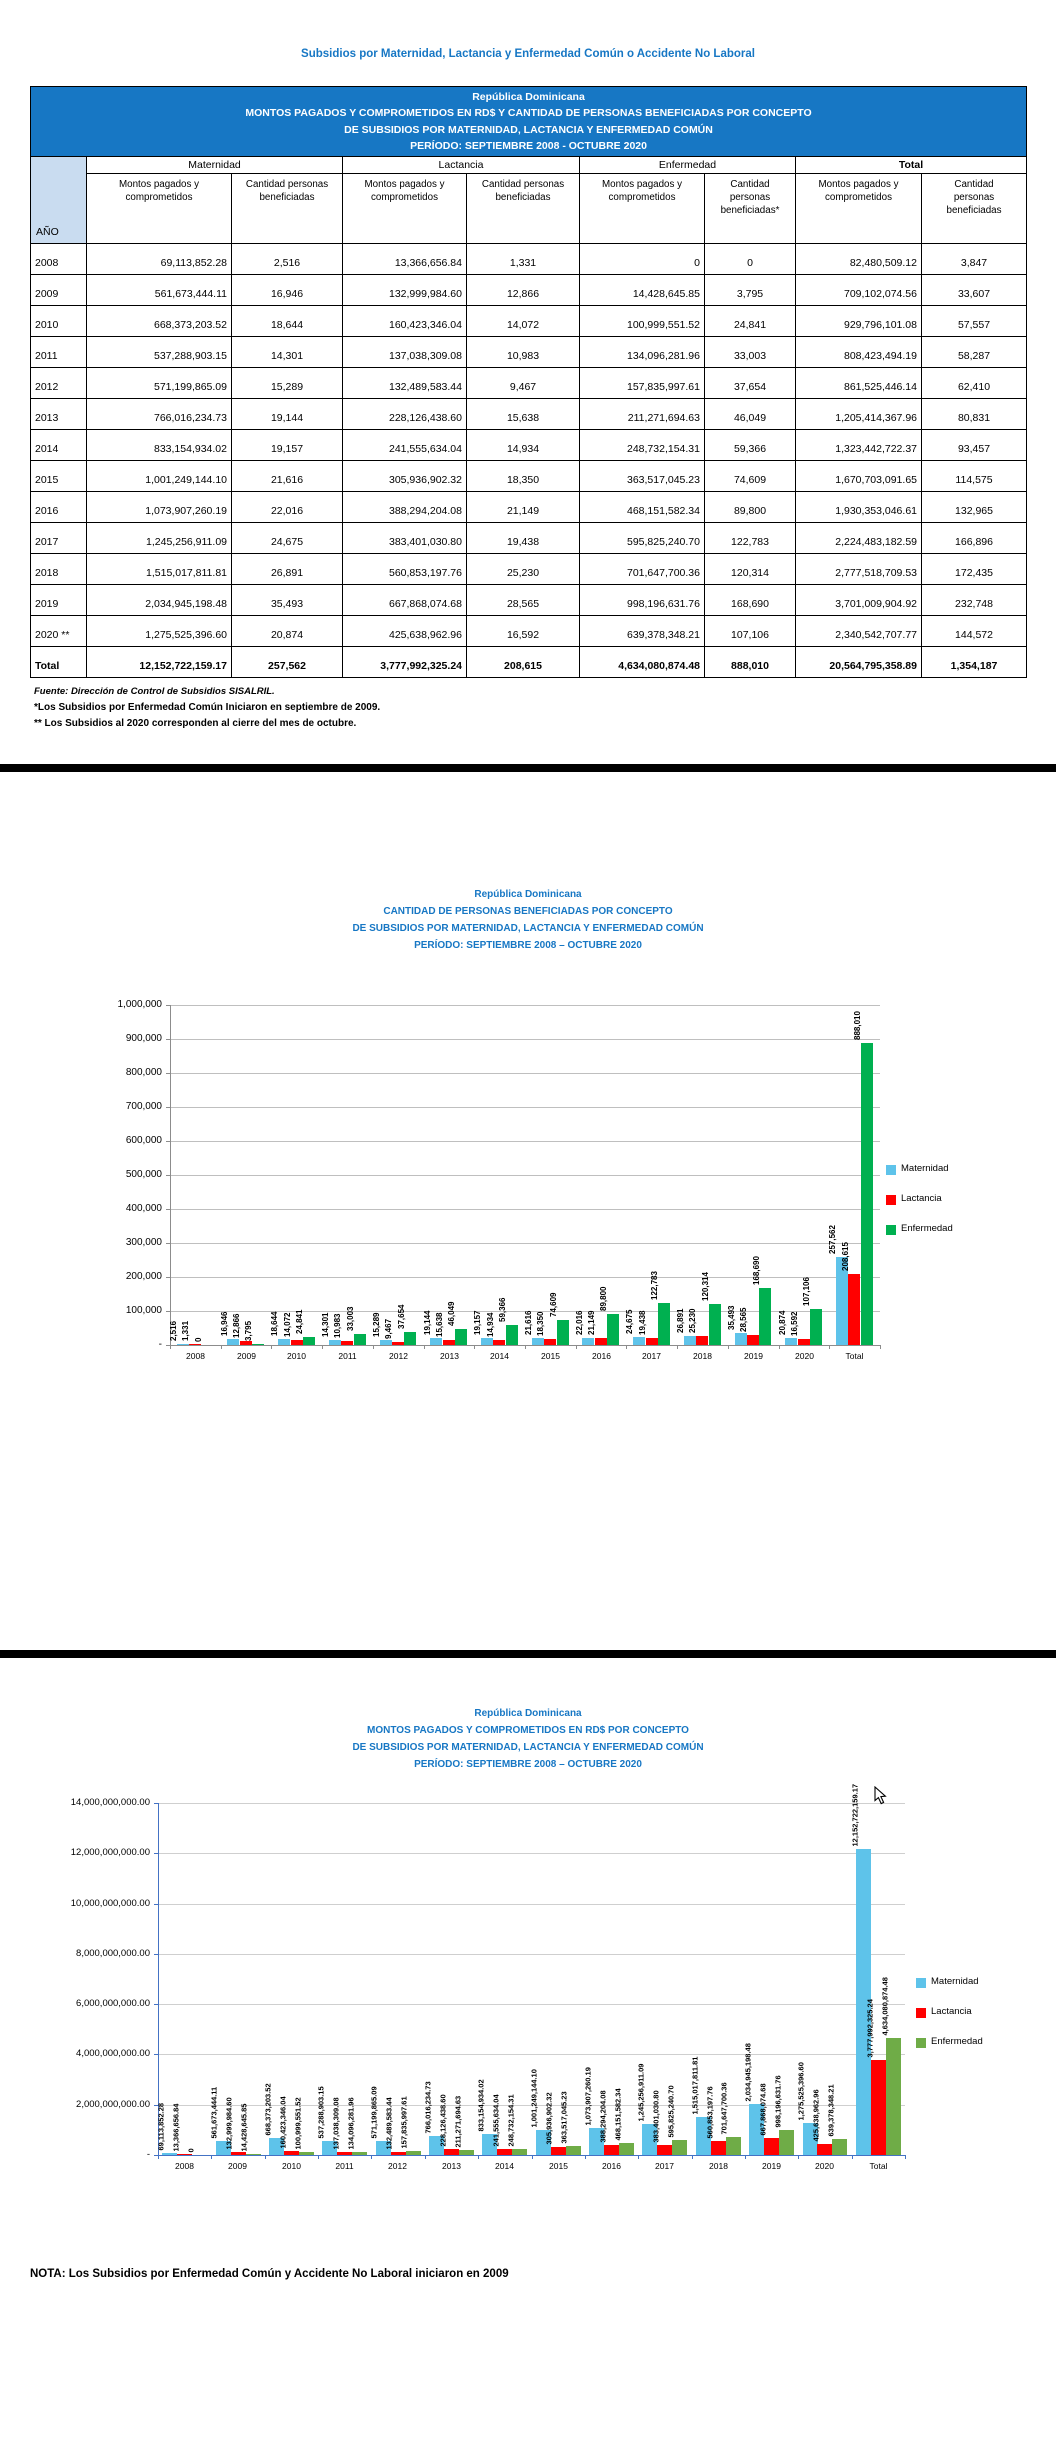  I want to click on amount-cell: 1,275,525,396.60, so click(159, 631).